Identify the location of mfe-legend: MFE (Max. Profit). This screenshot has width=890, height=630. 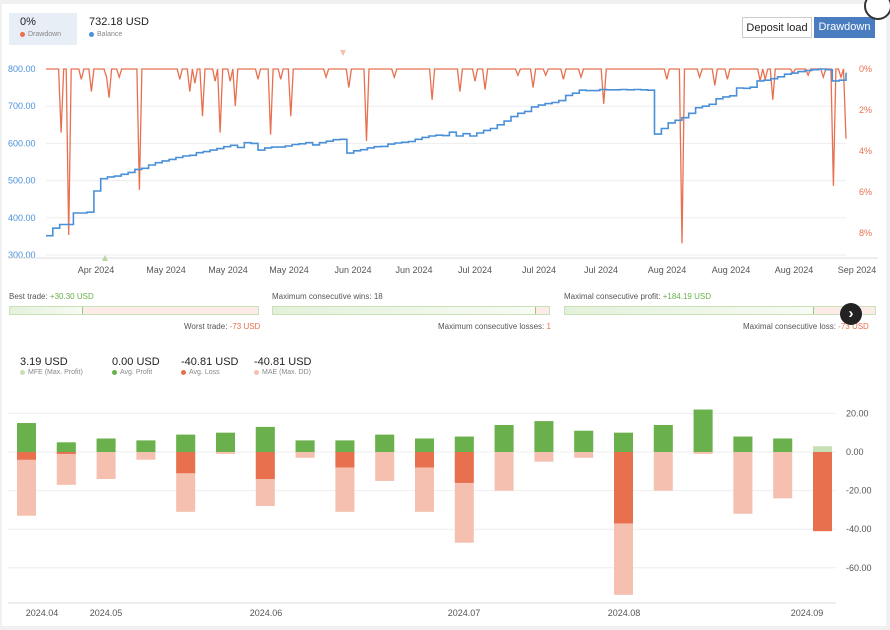
(51, 372).